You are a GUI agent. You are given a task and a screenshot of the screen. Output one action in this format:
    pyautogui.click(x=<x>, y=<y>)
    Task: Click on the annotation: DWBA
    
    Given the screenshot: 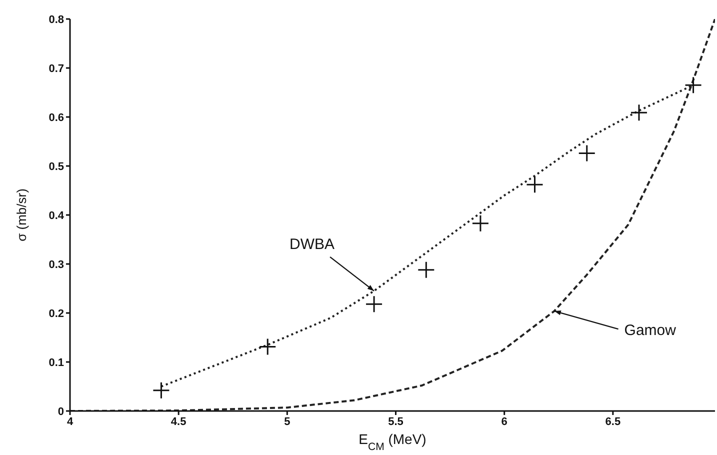 What is the action you would take?
    pyautogui.click(x=312, y=244)
    